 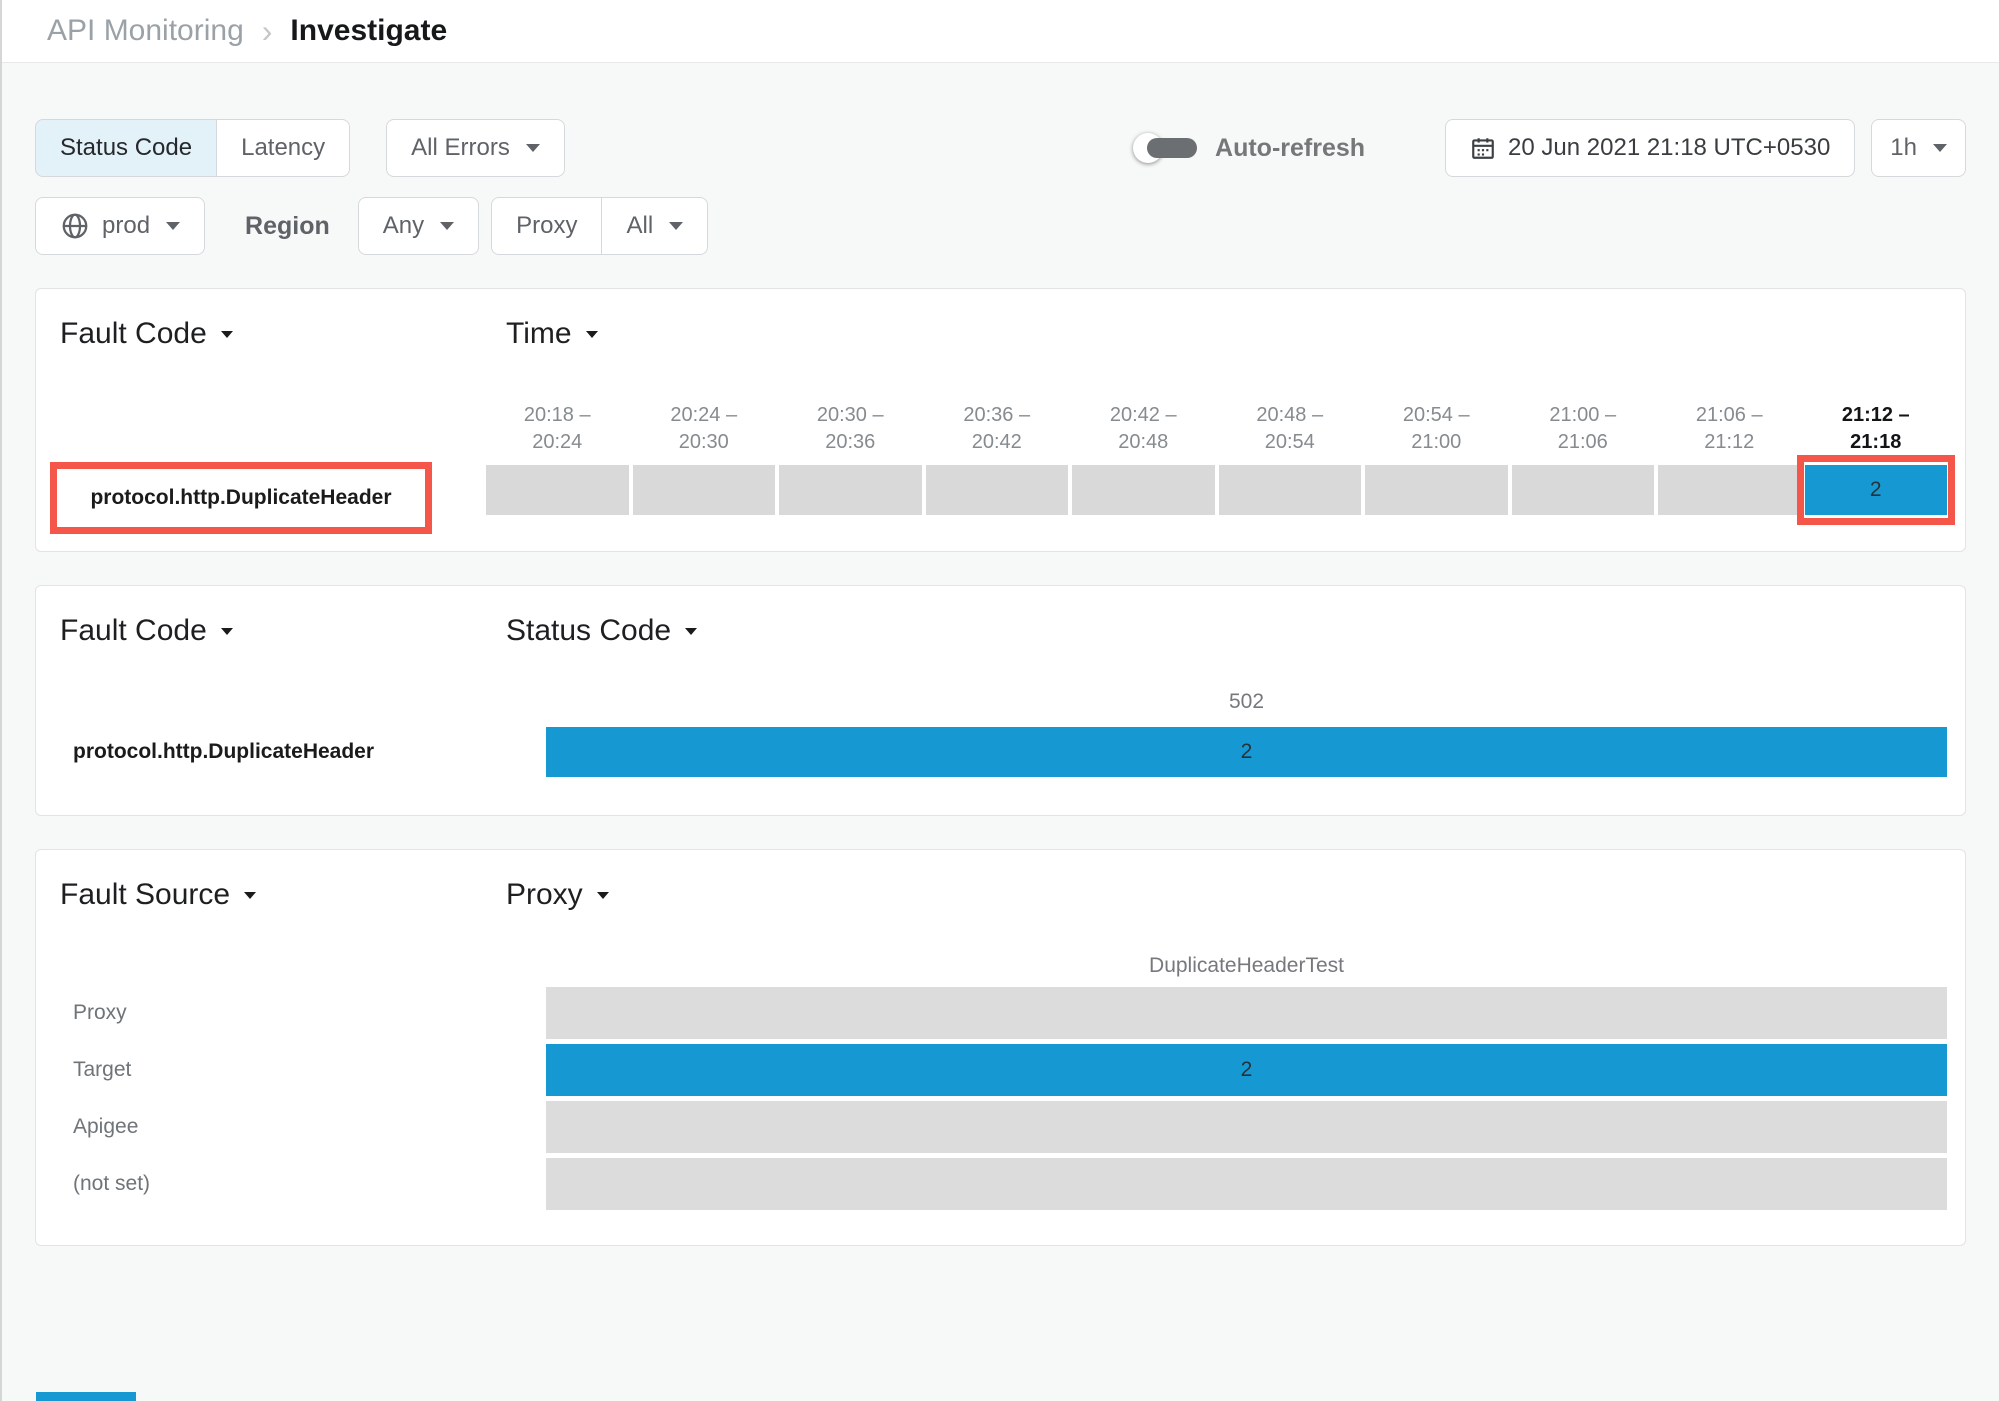 What do you see at coordinates (1729, 428) in the screenshot?
I see `time-bucket-label: 21:06 –21:12` at bounding box center [1729, 428].